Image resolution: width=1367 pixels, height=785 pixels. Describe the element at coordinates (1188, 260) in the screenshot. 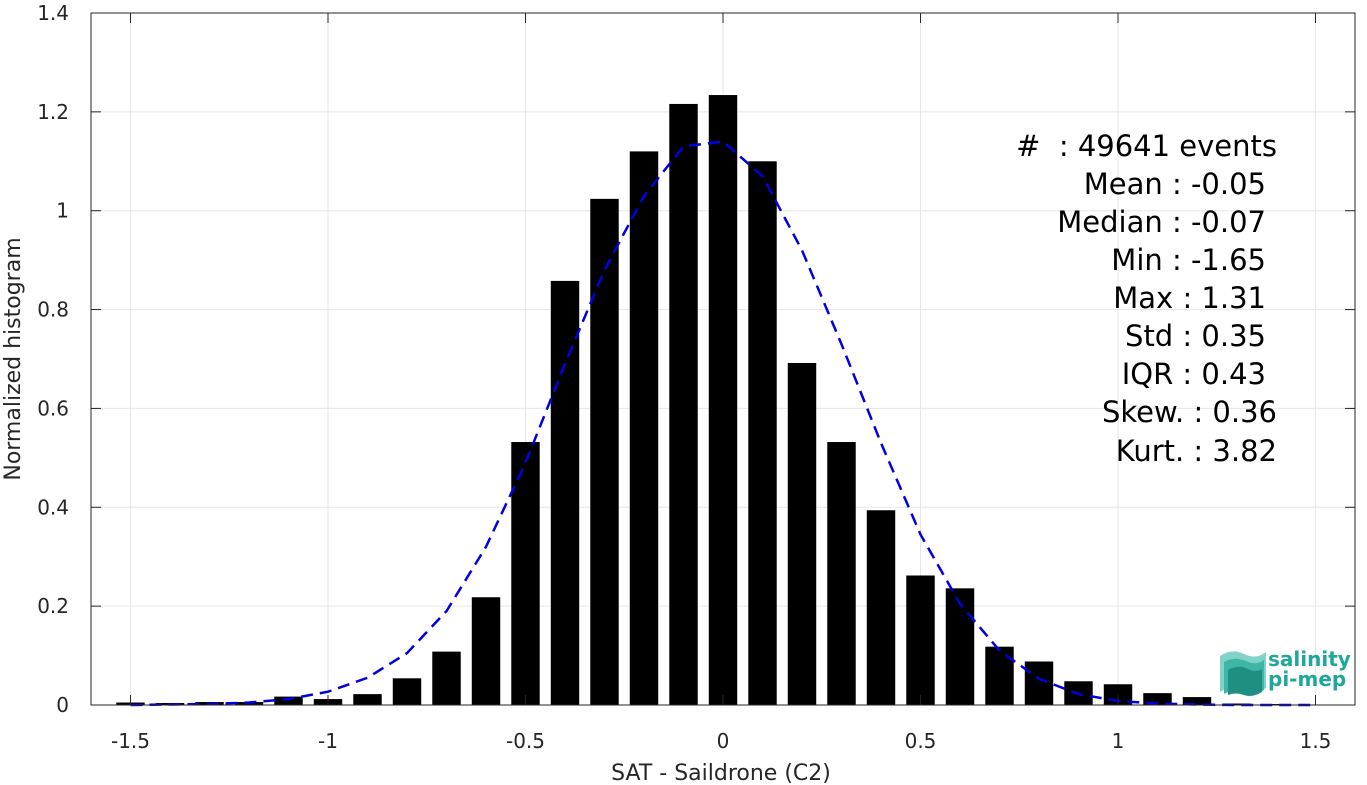

I see `stat-min: Min : -1.65` at that location.